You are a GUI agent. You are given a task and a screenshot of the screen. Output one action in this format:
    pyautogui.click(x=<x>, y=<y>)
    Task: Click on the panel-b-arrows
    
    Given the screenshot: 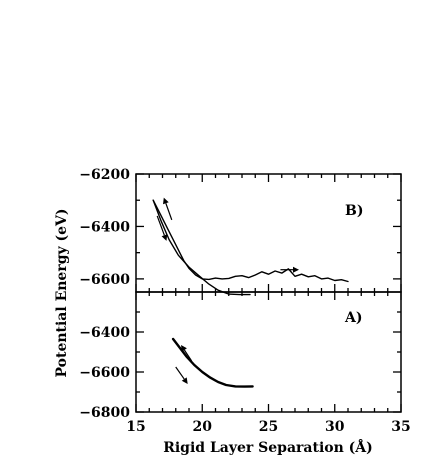 What is the action you would take?
    pyautogui.click(x=227, y=235)
    